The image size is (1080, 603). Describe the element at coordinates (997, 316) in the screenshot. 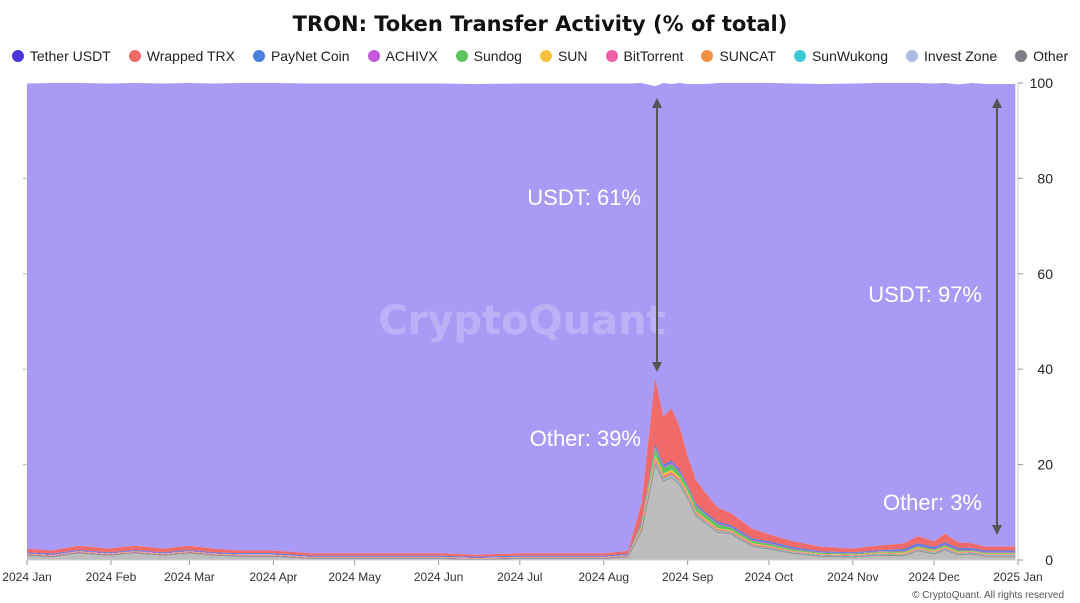

I see `annotation-arrow-dec` at that location.